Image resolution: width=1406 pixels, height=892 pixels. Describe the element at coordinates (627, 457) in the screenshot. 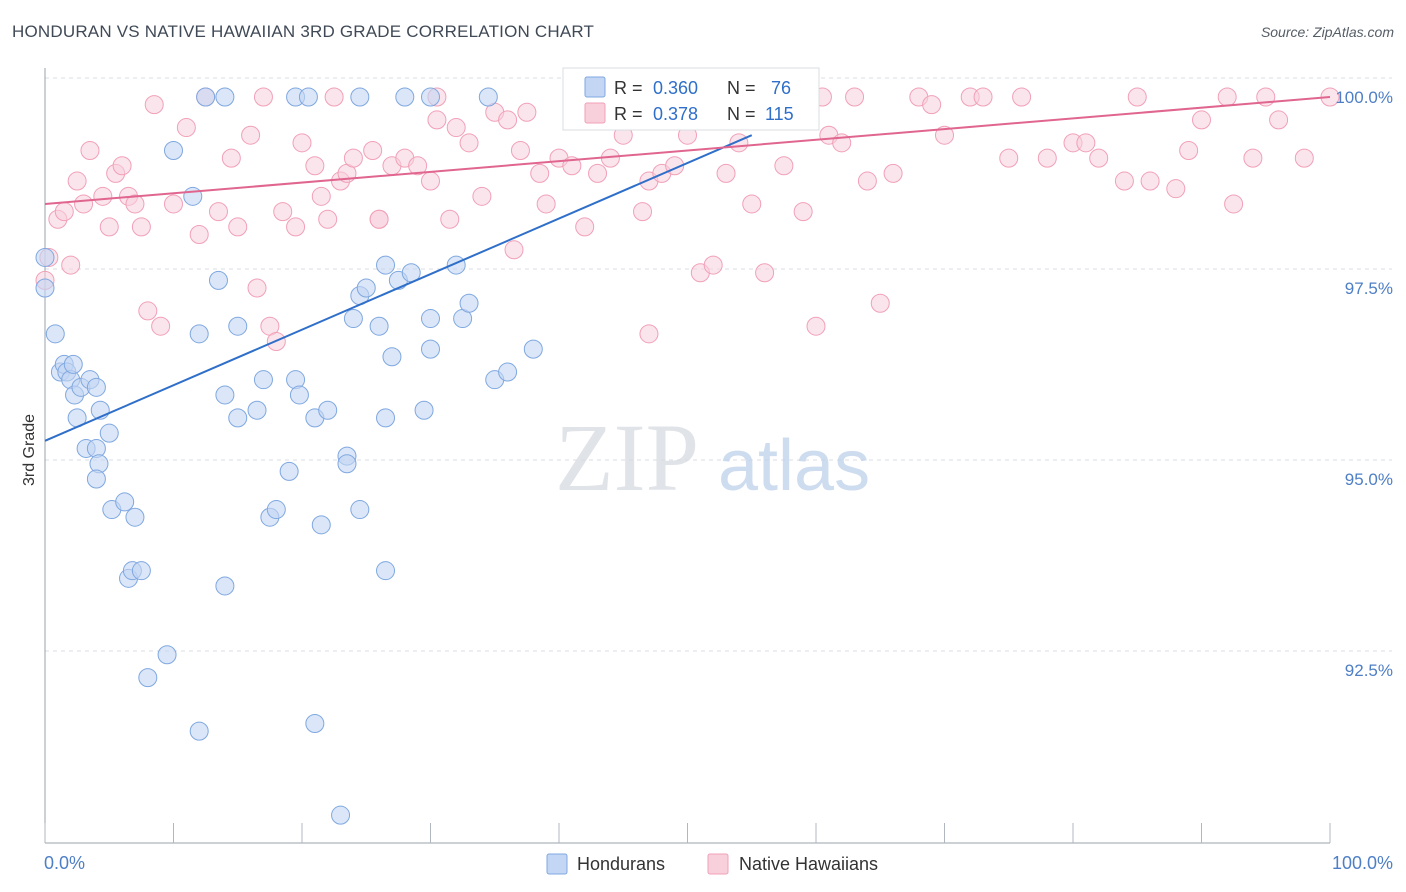

I see `watermark-zip: ZIP` at that location.